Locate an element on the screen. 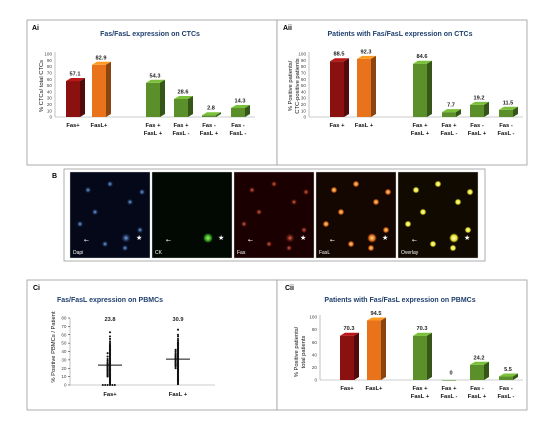 The image size is (550, 424). ai-ytick-label: 0 is located at coordinates (50, 117).